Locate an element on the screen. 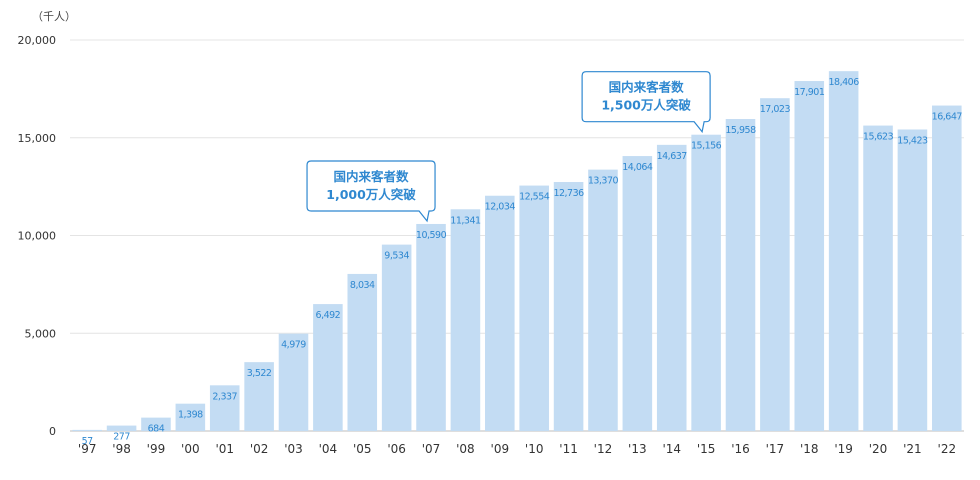 The height and width of the screenshot is (480, 980). x-tick-label: '17 is located at coordinates (775, 449).